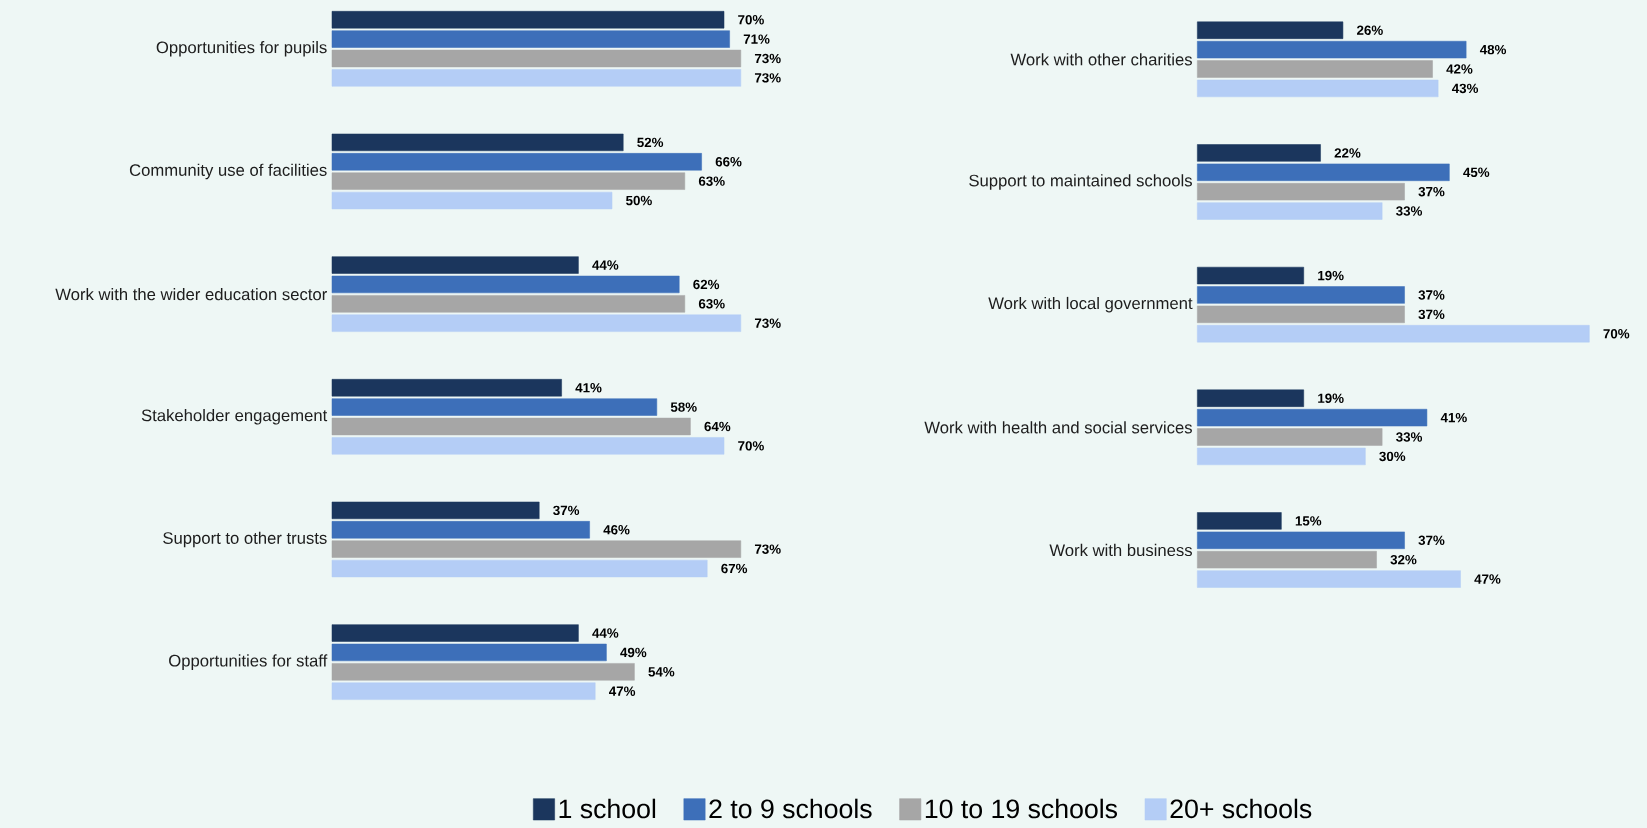 The width and height of the screenshot is (1647, 828). Describe the element at coordinates (616, 530) in the screenshot. I see `data-label: 46%` at that location.